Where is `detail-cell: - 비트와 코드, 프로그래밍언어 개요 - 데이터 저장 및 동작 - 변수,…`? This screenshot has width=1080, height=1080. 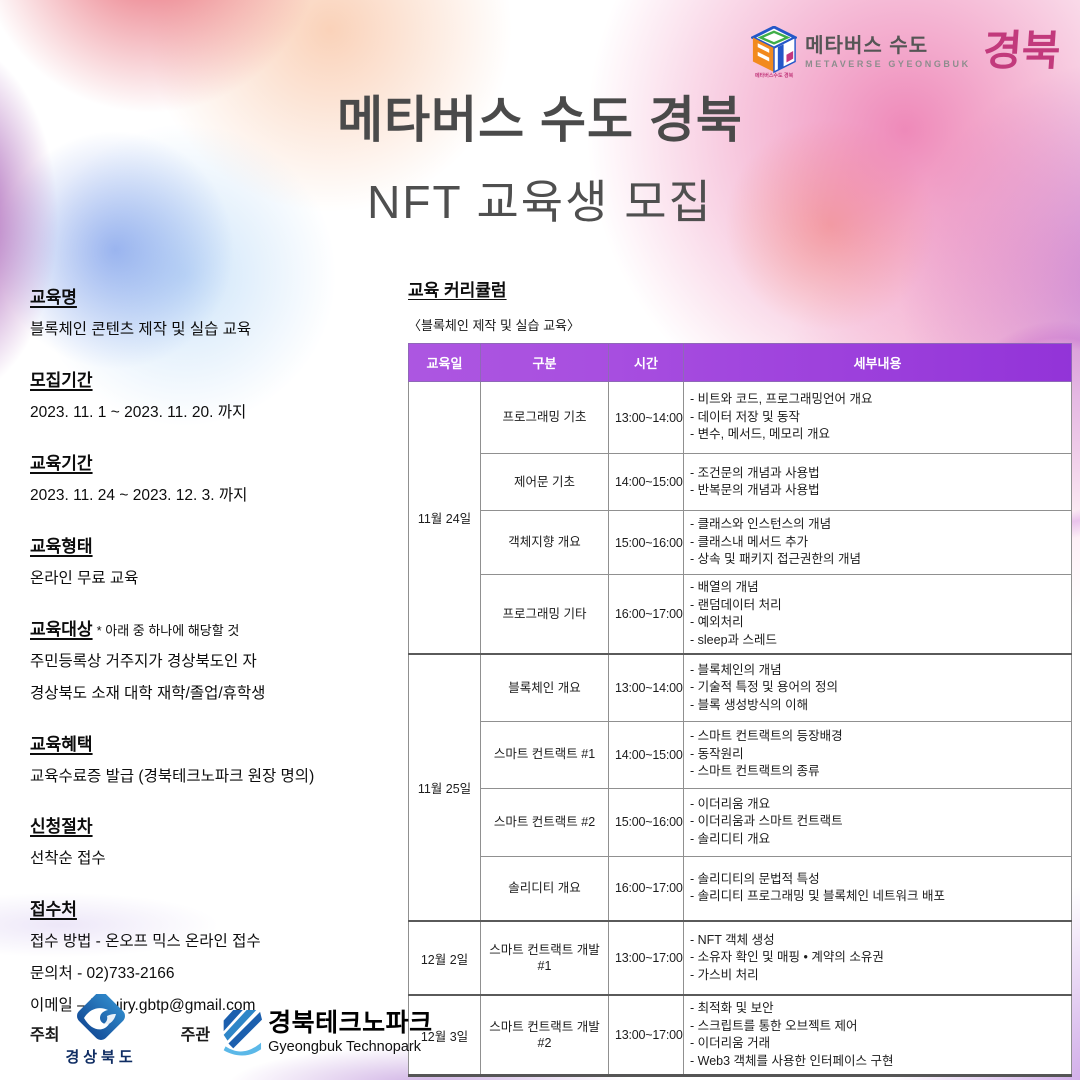
detail-cell: - 비트와 코드, 프로그래밍언어 개요 - 데이터 저장 및 동작 - 변수,… is located at coordinates (877, 417).